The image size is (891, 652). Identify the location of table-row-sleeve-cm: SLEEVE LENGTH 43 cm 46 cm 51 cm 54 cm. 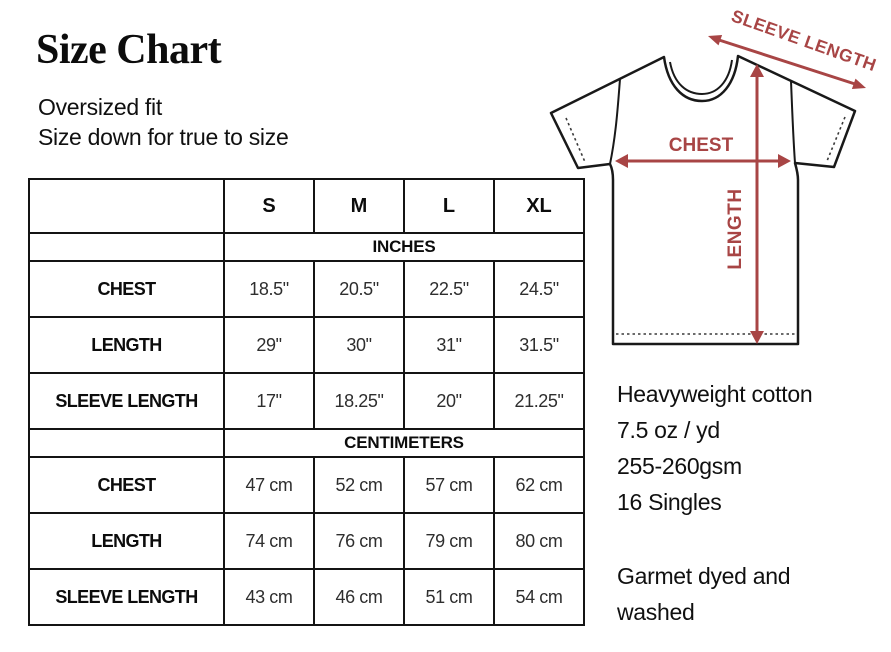
(306, 597).